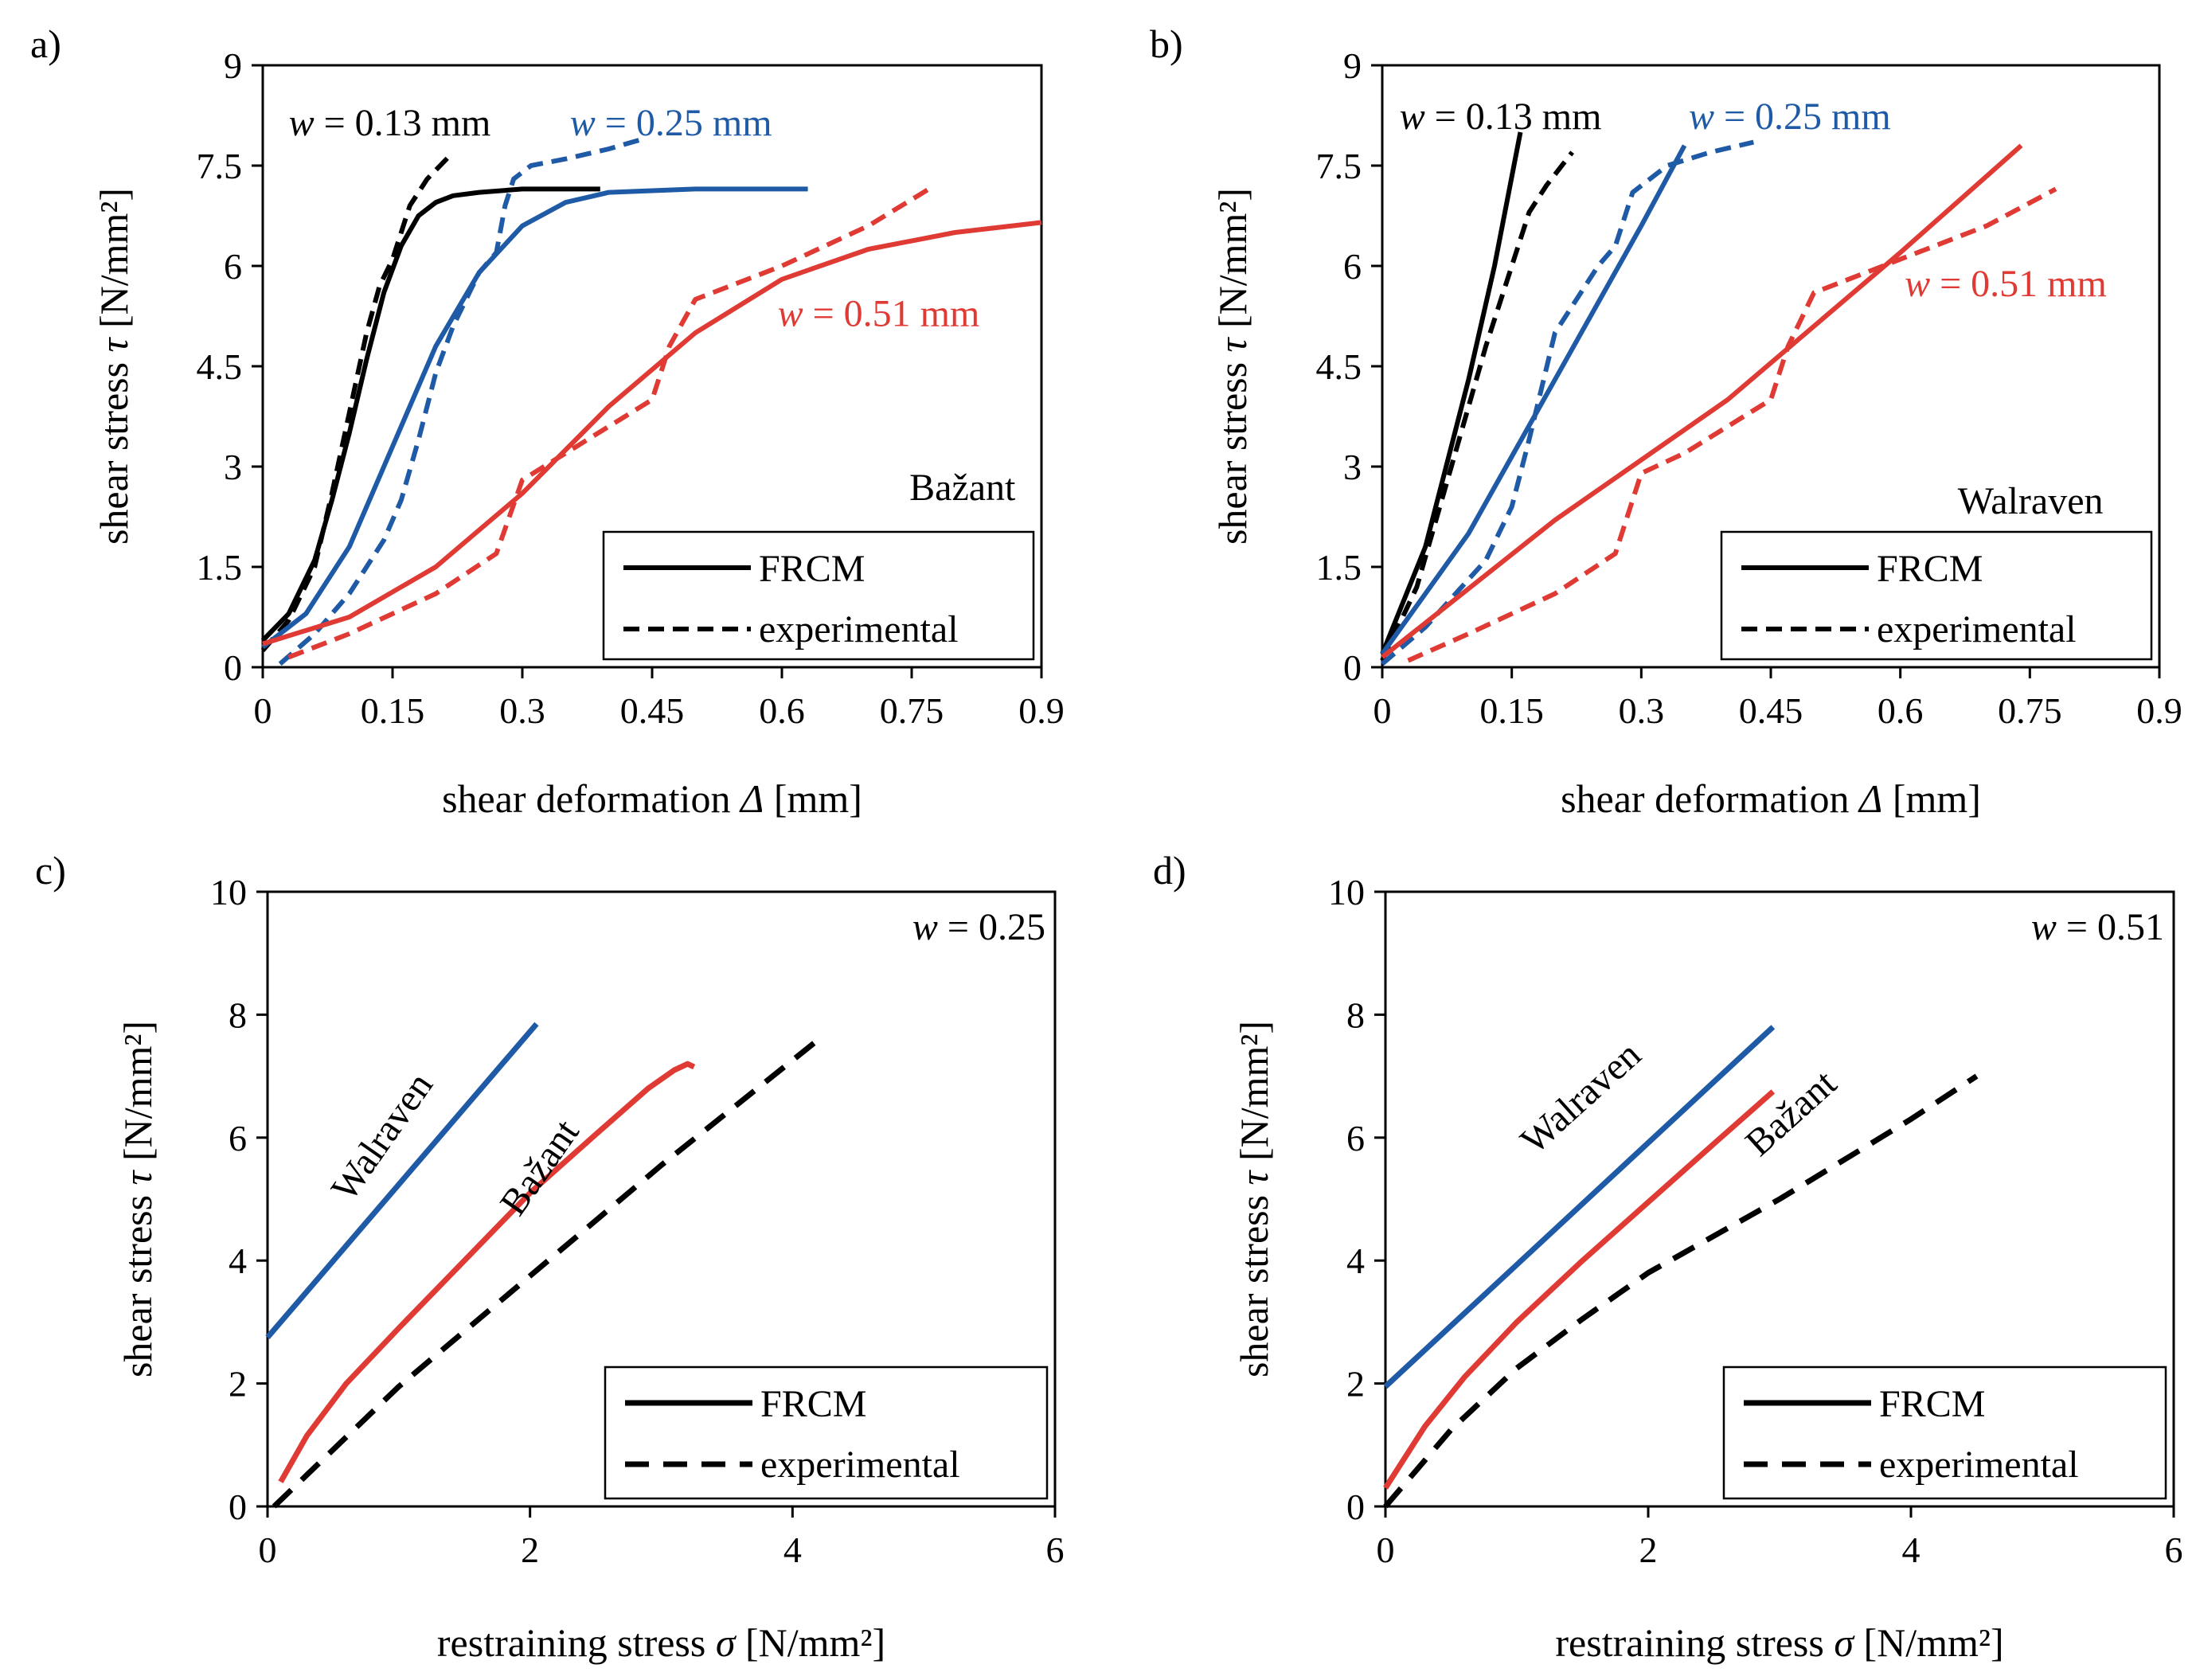 The height and width of the screenshot is (1680, 2196). Describe the element at coordinates (661, 1642) in the screenshot. I see `x-axis-title: restraining stress σ [N/mm²]` at that location.